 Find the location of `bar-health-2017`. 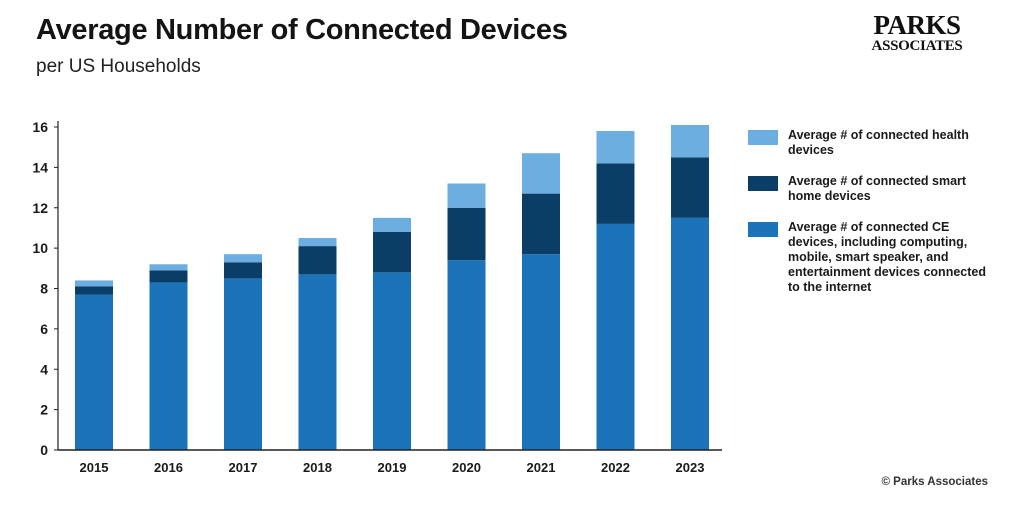

bar-health-2017 is located at coordinates (243, 258).